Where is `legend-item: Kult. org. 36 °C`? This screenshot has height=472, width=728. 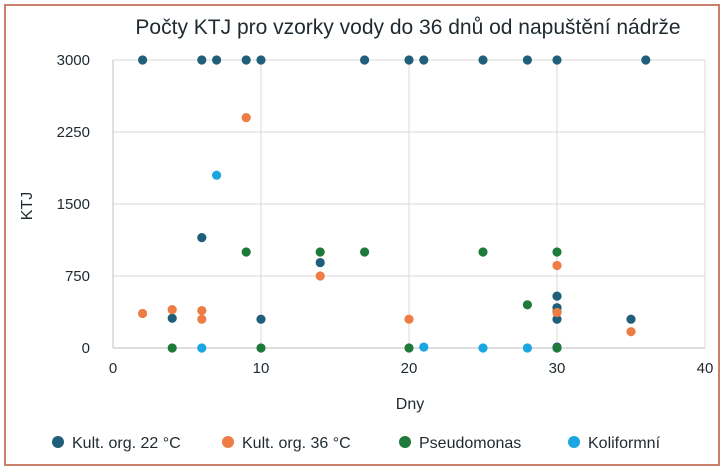 legend-item: Kult. org. 36 °C is located at coordinates (286, 443).